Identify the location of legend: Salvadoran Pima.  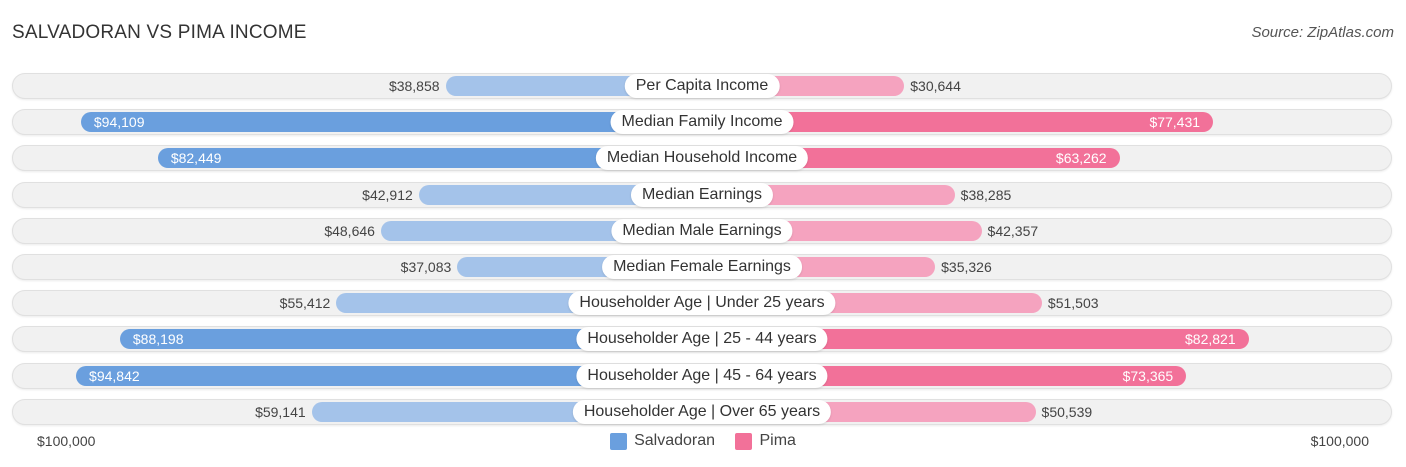
(703, 443).